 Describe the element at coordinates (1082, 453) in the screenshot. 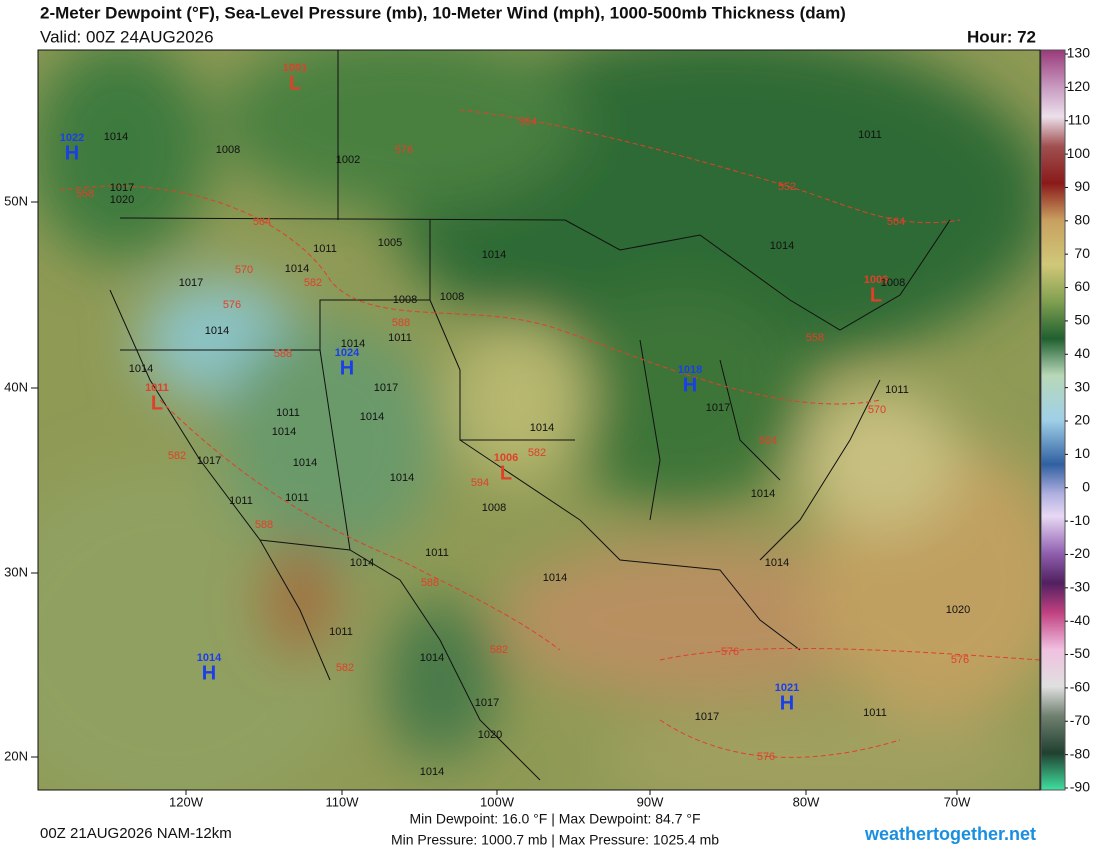

I see `colorbar-label: 10` at that location.